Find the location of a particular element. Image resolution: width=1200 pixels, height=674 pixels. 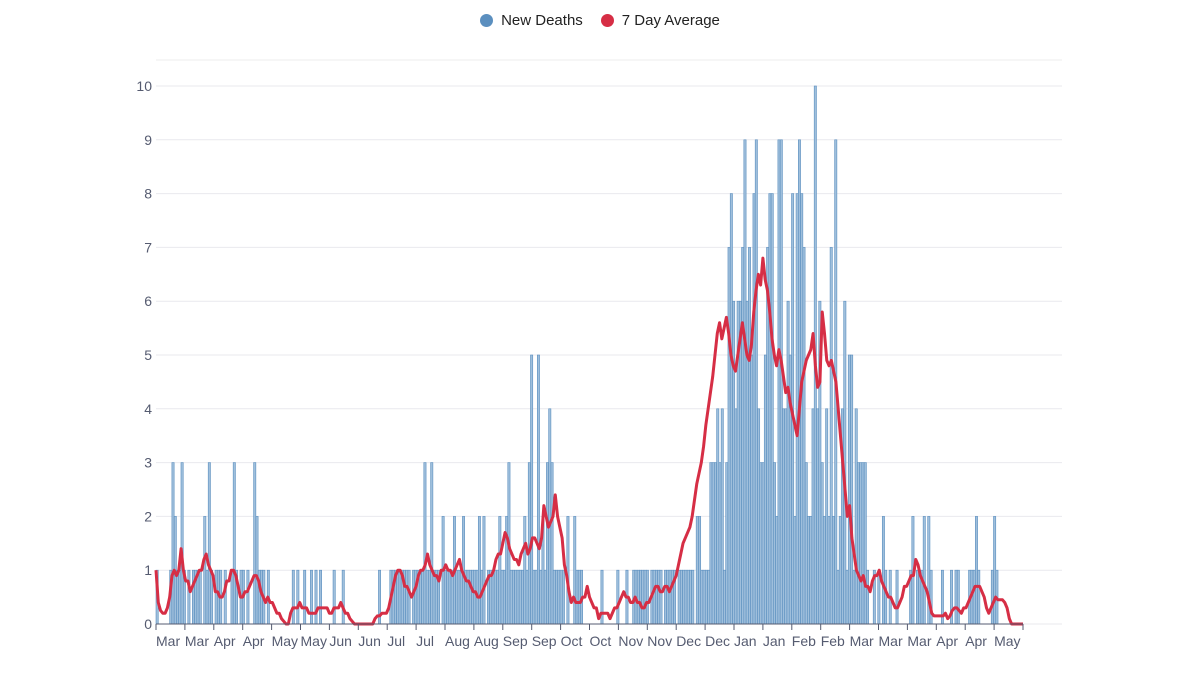

legend-item-7-day-average: 7 Day Average is located at coordinates (660, 20).